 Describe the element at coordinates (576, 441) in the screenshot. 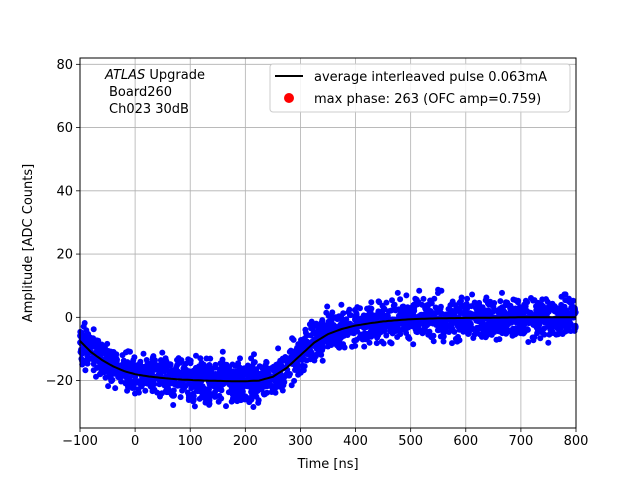

I see `x-tick-label: 800` at that location.